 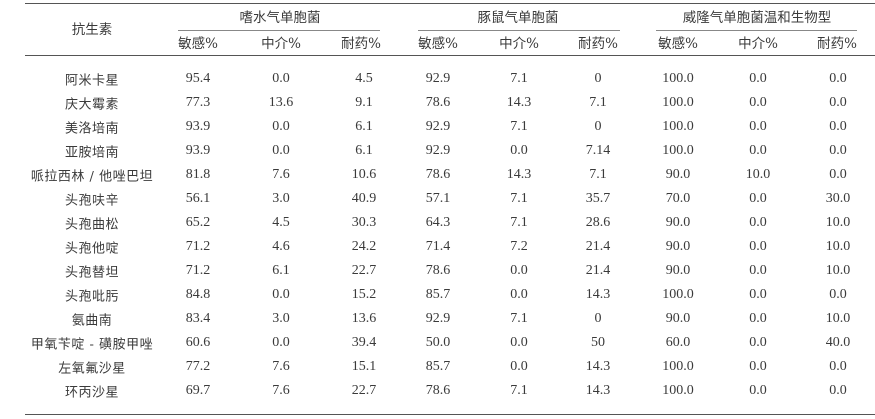 What do you see at coordinates (364, 366) in the screenshot?
I see `table-cell: 15.1` at bounding box center [364, 366].